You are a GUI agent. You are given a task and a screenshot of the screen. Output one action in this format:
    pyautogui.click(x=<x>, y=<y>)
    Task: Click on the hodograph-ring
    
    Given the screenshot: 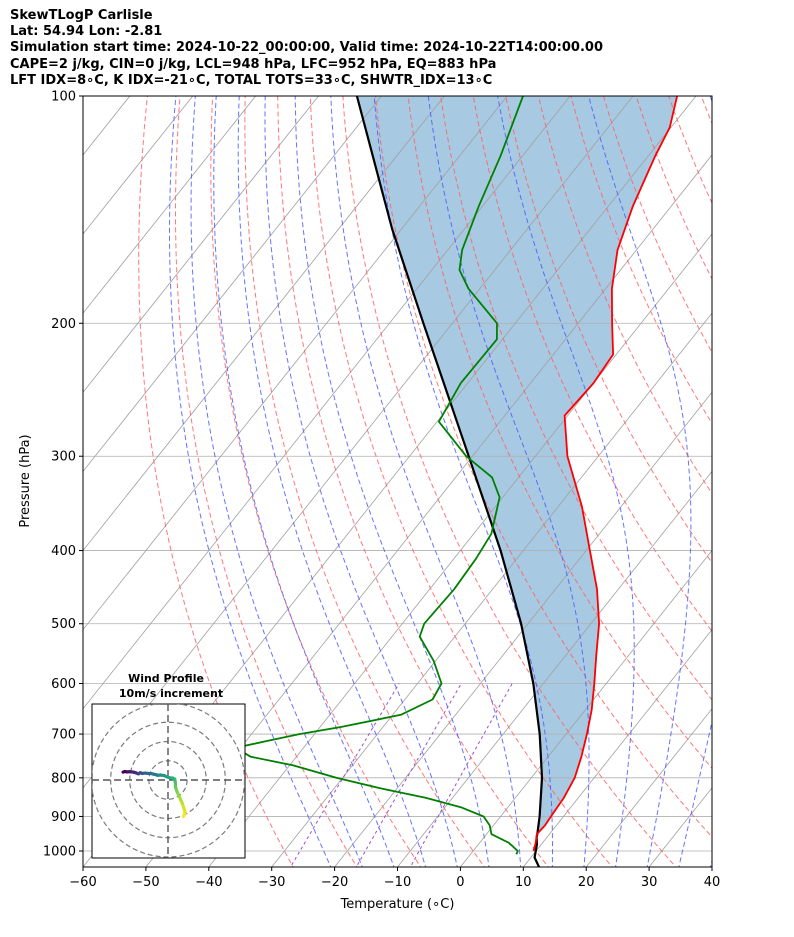 What is the action you would take?
    pyautogui.click(x=168, y=781)
    